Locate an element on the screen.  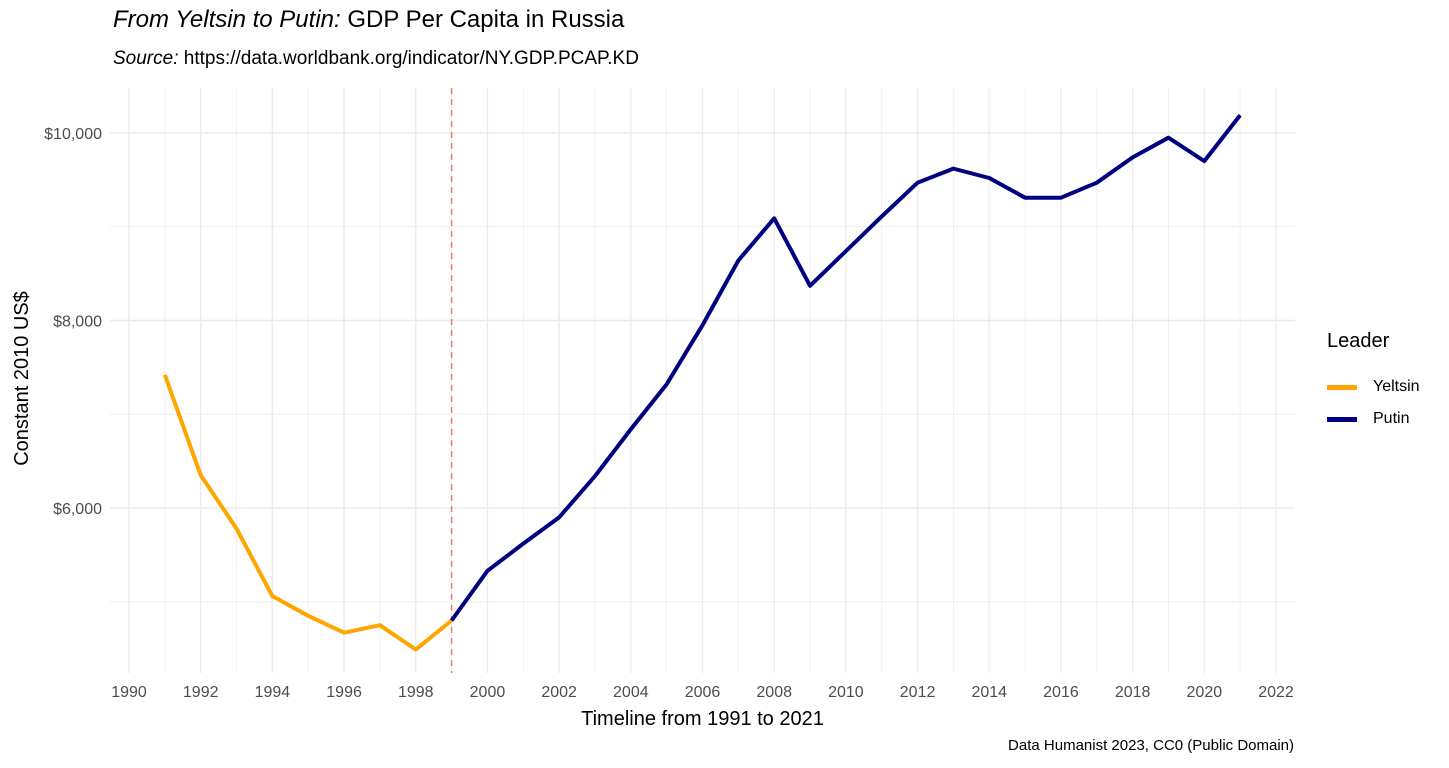
legend-swatch-yeltsin is located at coordinates (1342, 387).